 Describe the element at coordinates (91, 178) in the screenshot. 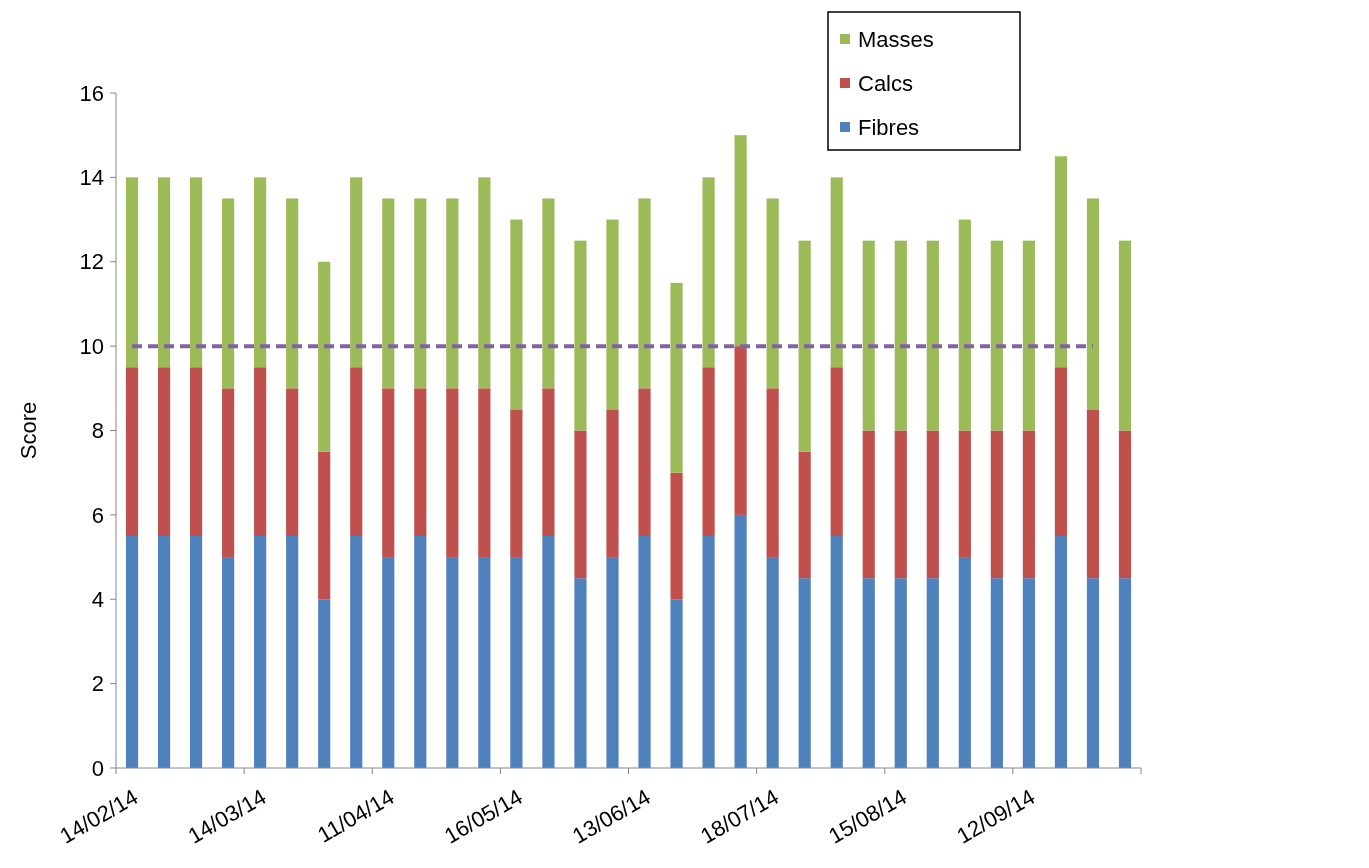

I see `y-tick-label: 14` at that location.